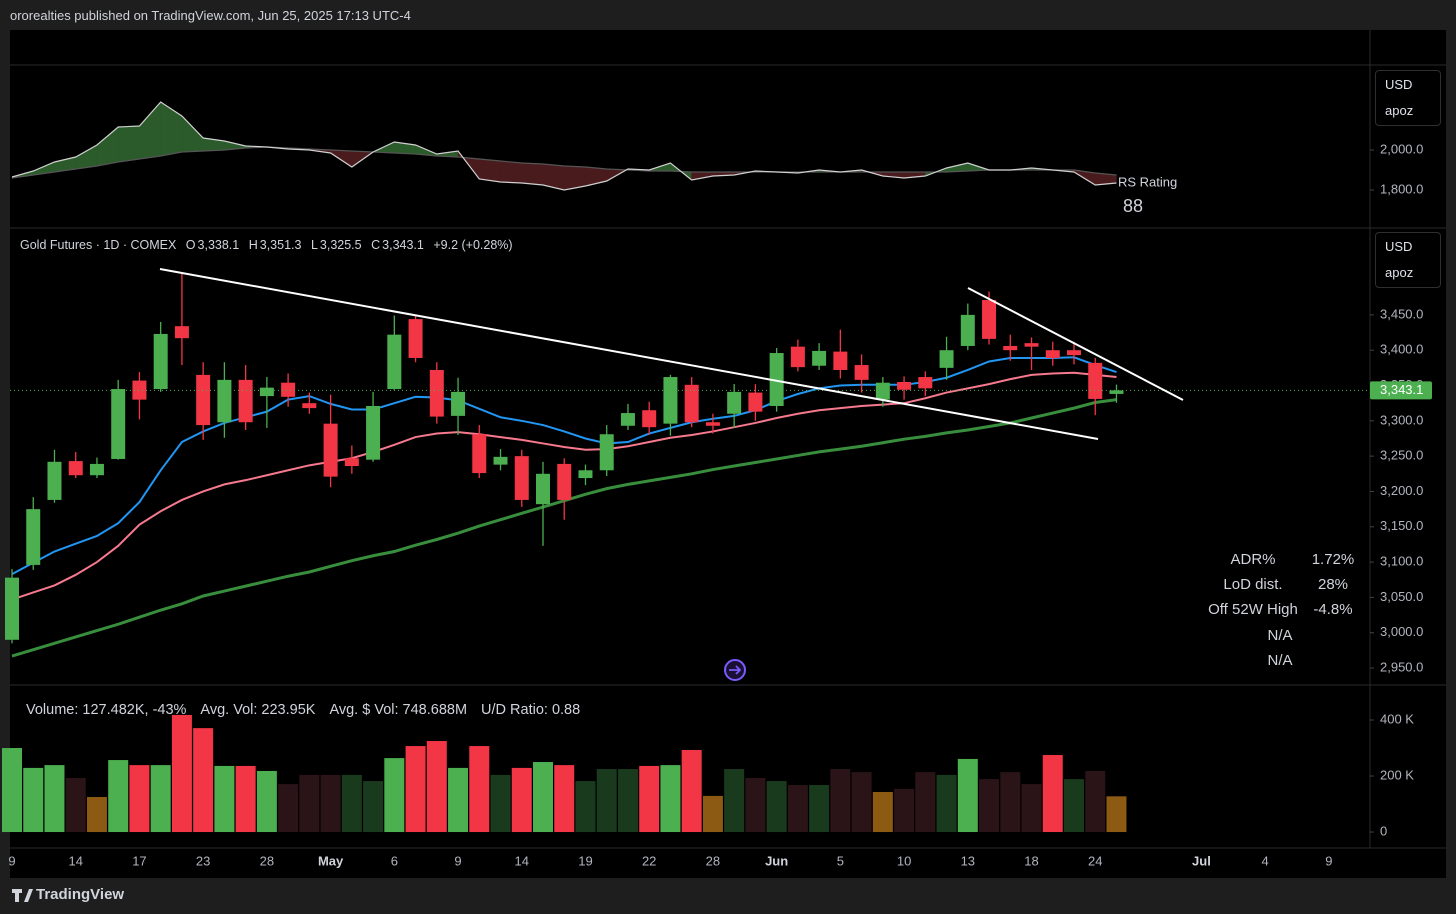 The width and height of the screenshot is (1456, 914). Describe the element at coordinates (1333, 609) in the screenshot. I see `stat-value: -4.8%` at that location.